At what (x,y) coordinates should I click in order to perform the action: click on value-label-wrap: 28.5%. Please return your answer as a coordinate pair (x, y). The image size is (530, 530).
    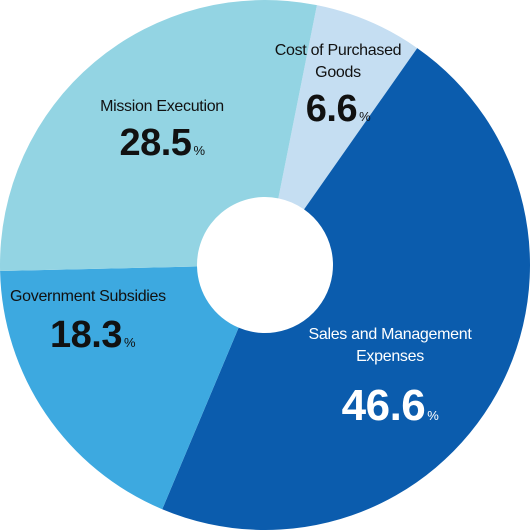
    Looking at the image, I should click on (162, 147).